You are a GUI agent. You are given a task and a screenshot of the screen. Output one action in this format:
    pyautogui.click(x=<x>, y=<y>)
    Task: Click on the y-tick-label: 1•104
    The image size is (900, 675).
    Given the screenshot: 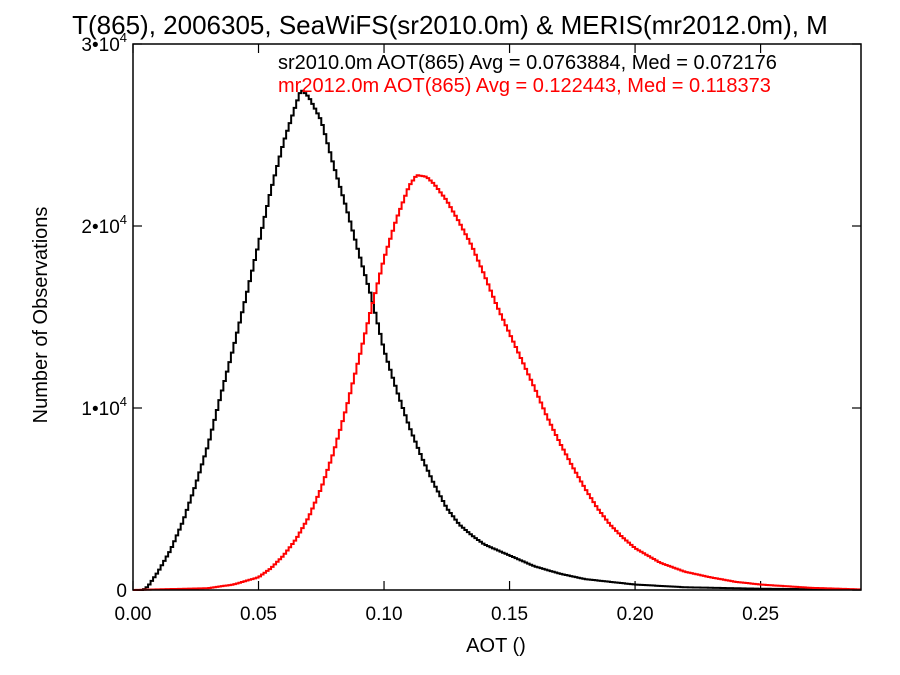 What is the action you would take?
    pyautogui.click(x=104, y=407)
    